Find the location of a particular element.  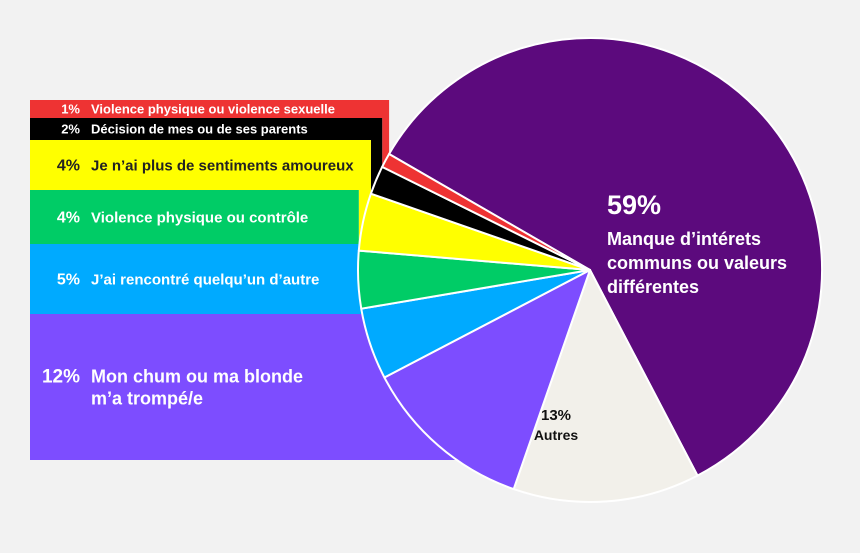

slice-label-violence-physique-ou-violence-sexuelle: Violence physique ou violence sexuelle is located at coordinates (213, 109).